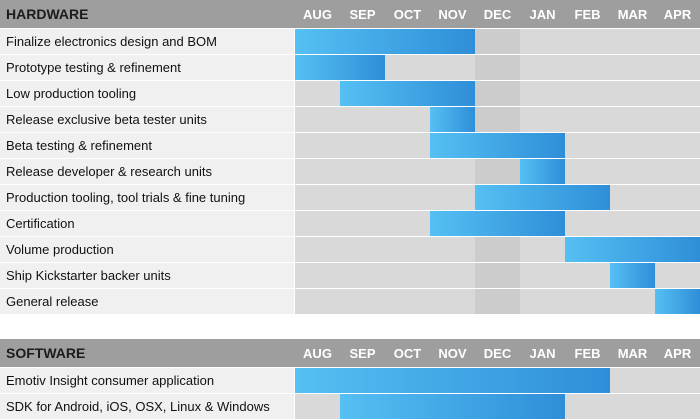 This screenshot has height=420, width=700. Describe the element at coordinates (678, 14) in the screenshot. I see `hardware-month-apr: APR` at that location.